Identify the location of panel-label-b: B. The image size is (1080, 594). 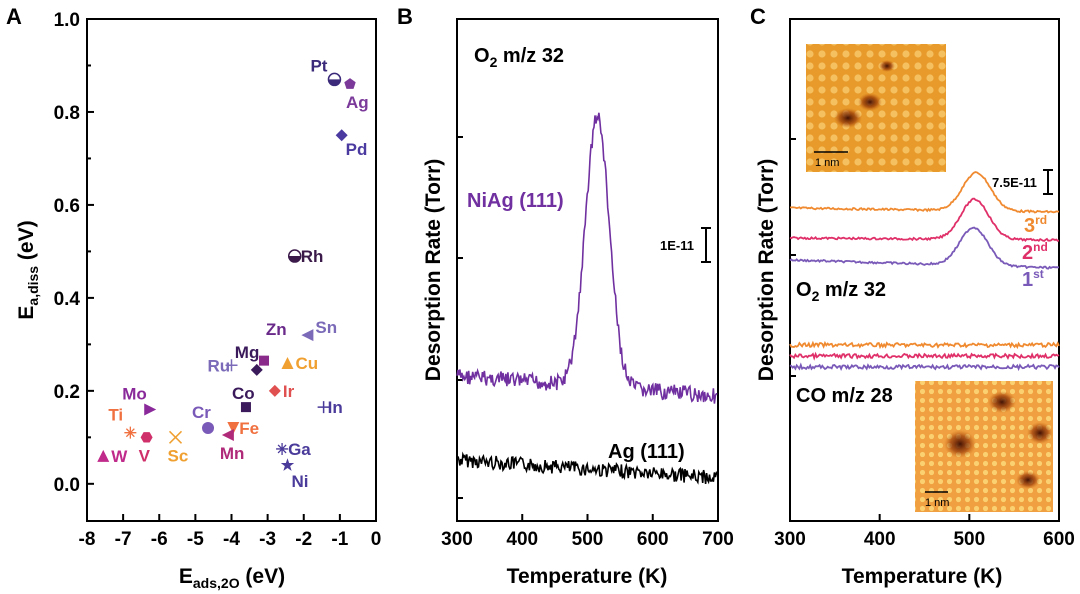
(405, 16).